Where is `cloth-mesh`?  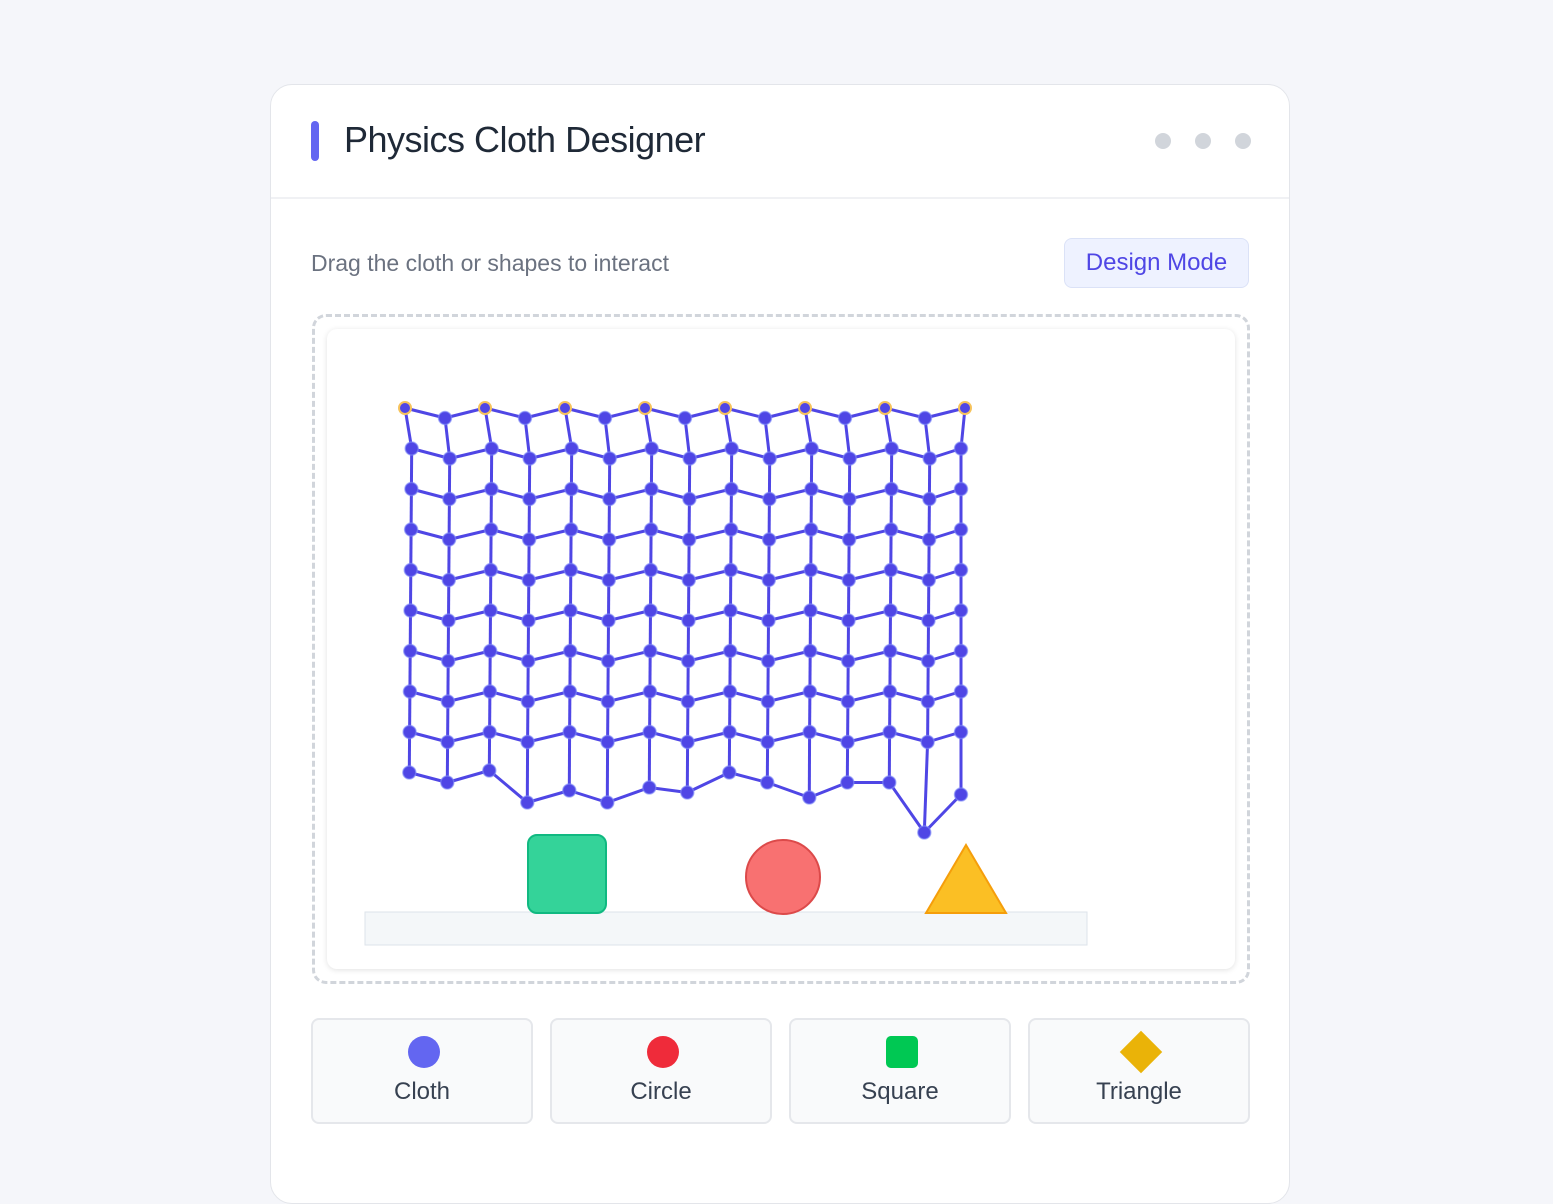 cloth-mesh is located at coordinates (685, 620).